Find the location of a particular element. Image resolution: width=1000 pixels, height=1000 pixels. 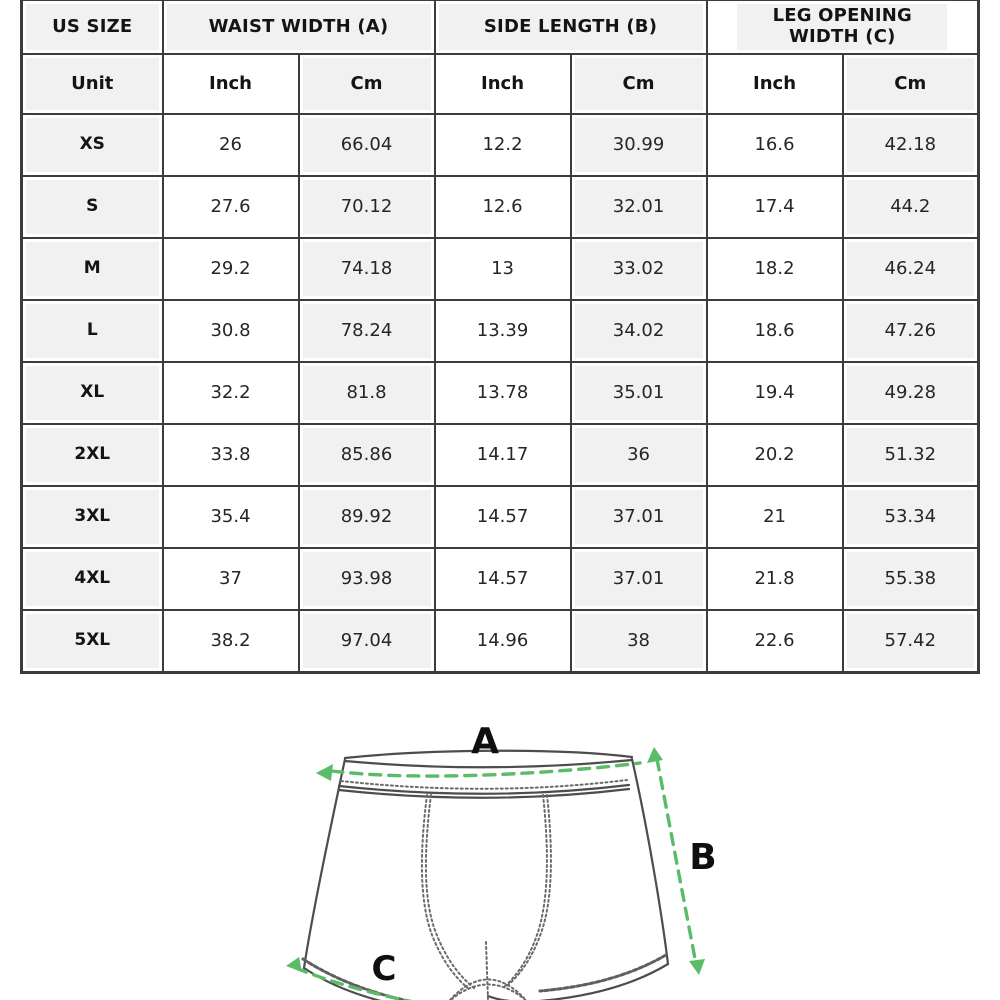

unit-row: Unit Inch Cm Inch Cm Inch Cm is located at coordinates (500, 84).